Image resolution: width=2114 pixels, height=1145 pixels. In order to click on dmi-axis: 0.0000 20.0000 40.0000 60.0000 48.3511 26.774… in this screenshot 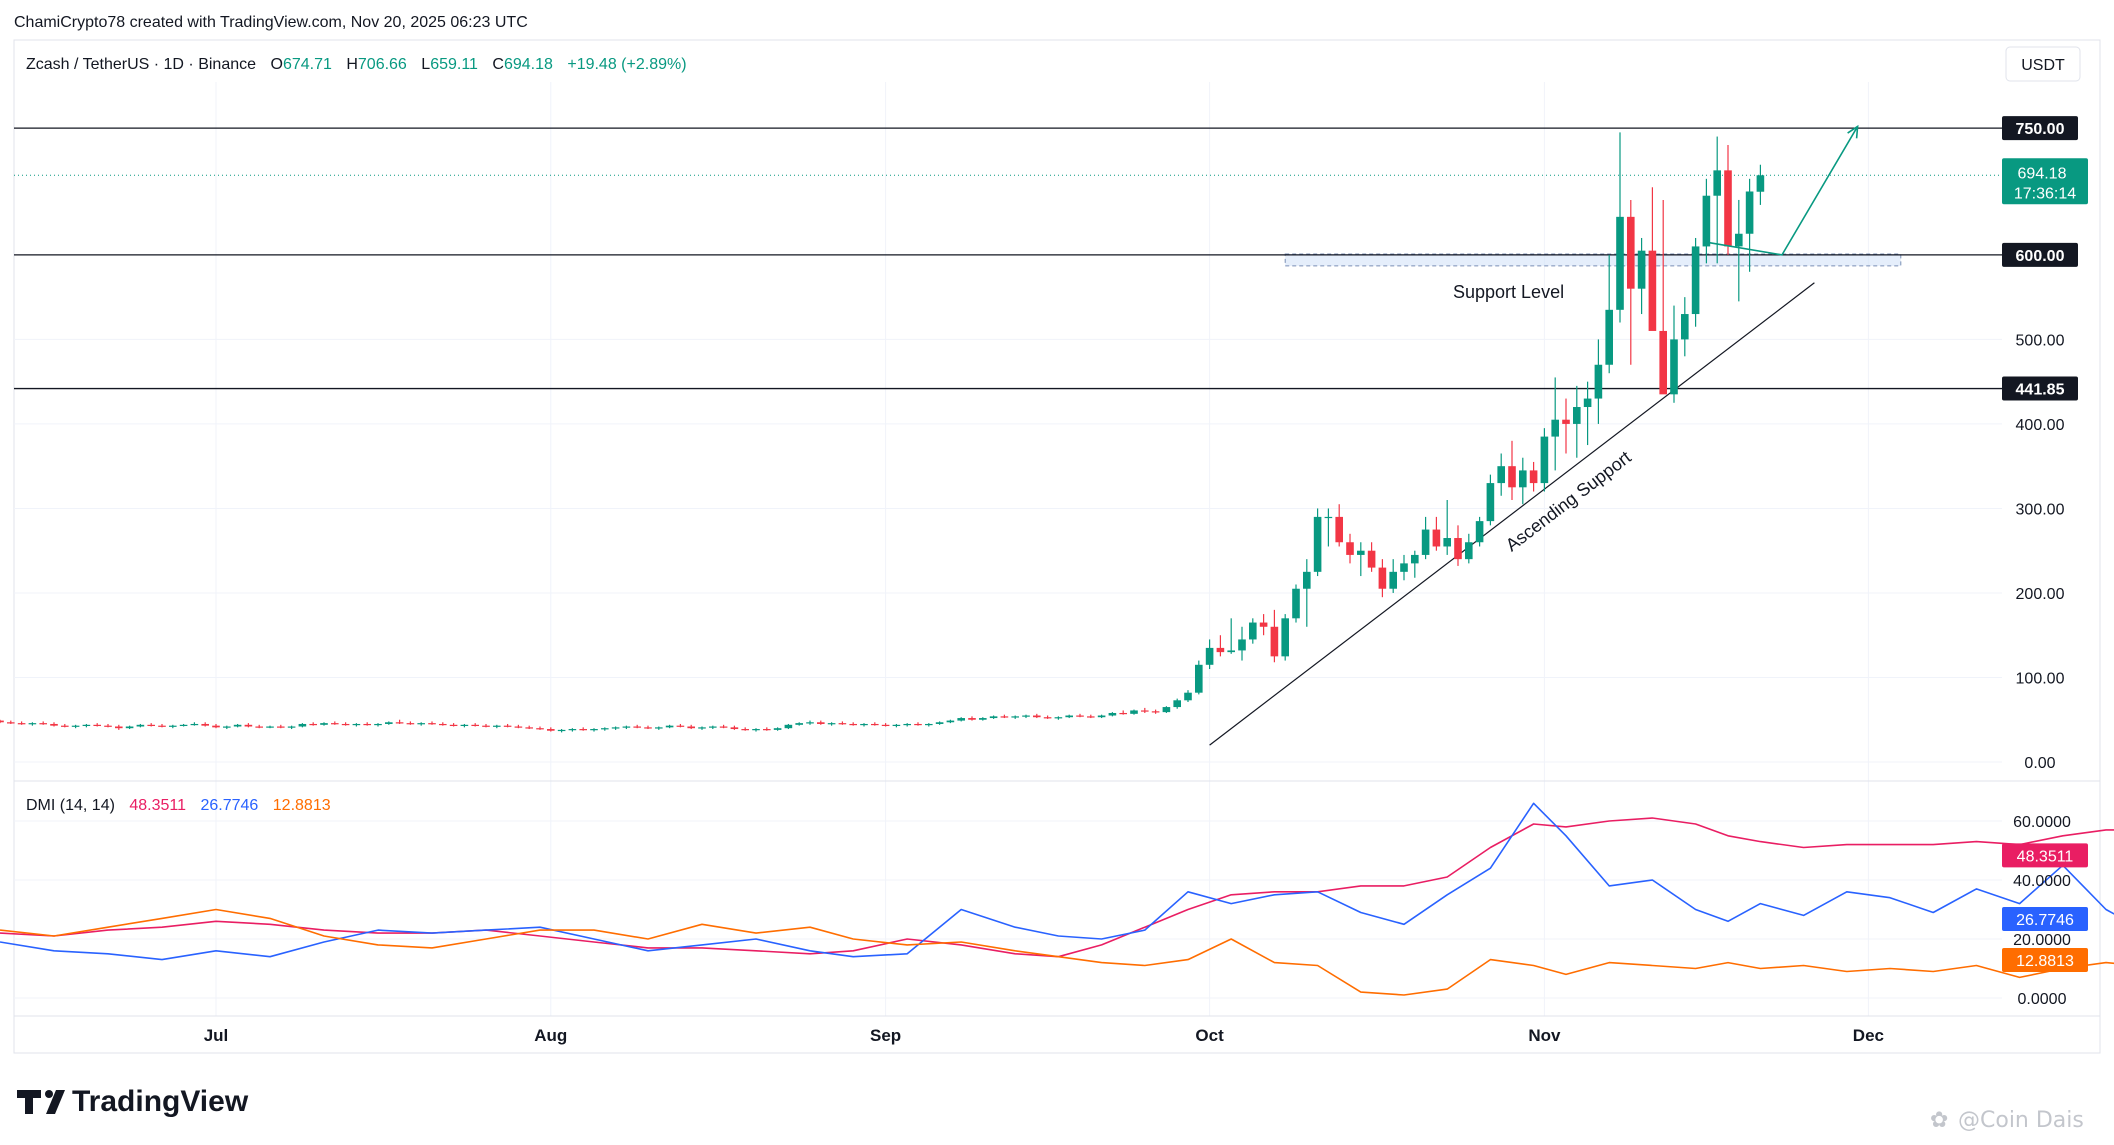, I will do `click(2045, 911)`.